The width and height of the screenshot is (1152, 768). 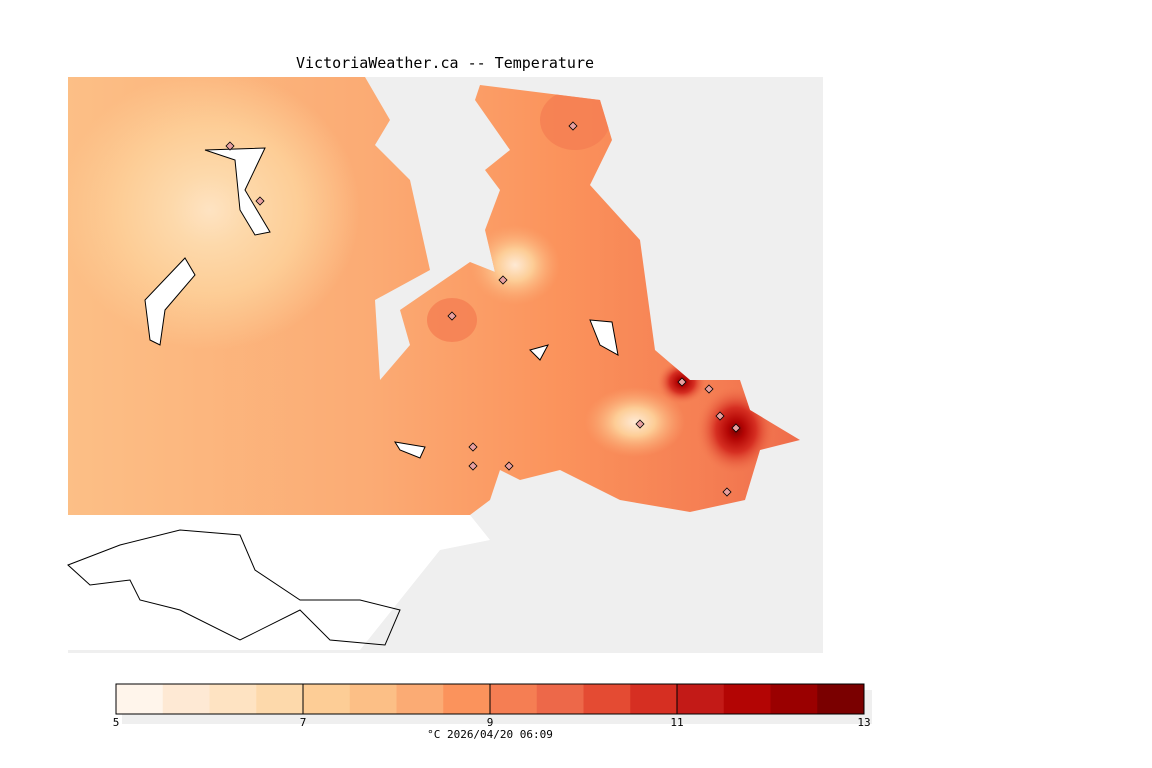 I want to click on colorbar-tick-label: 11, so click(x=677, y=722).